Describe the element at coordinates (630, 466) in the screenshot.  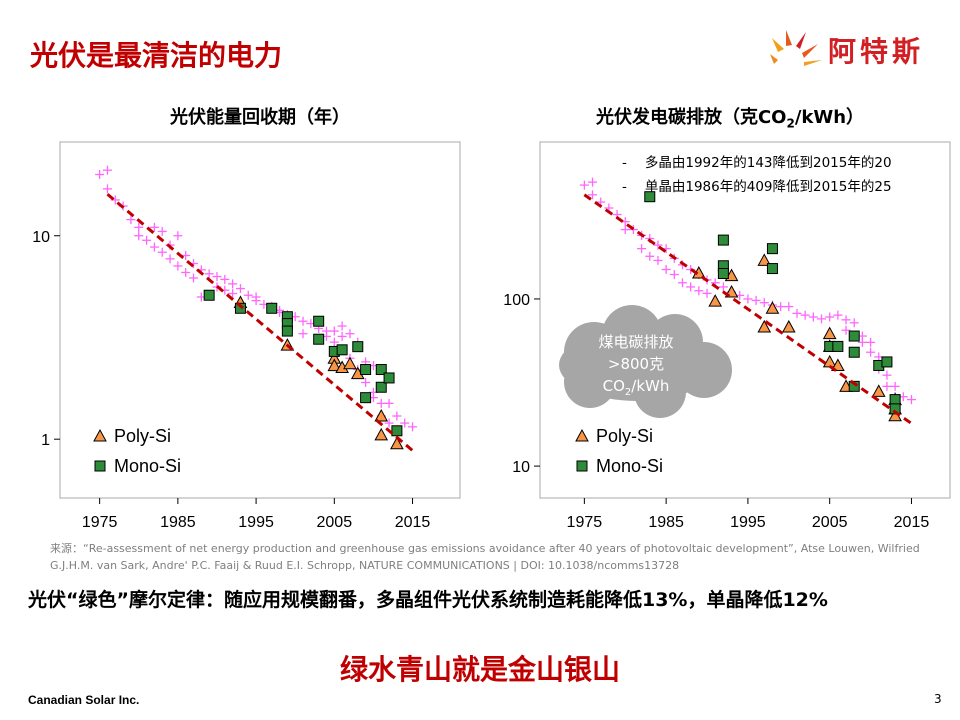
I see `chart2-legend-mono: Mono-Si` at that location.